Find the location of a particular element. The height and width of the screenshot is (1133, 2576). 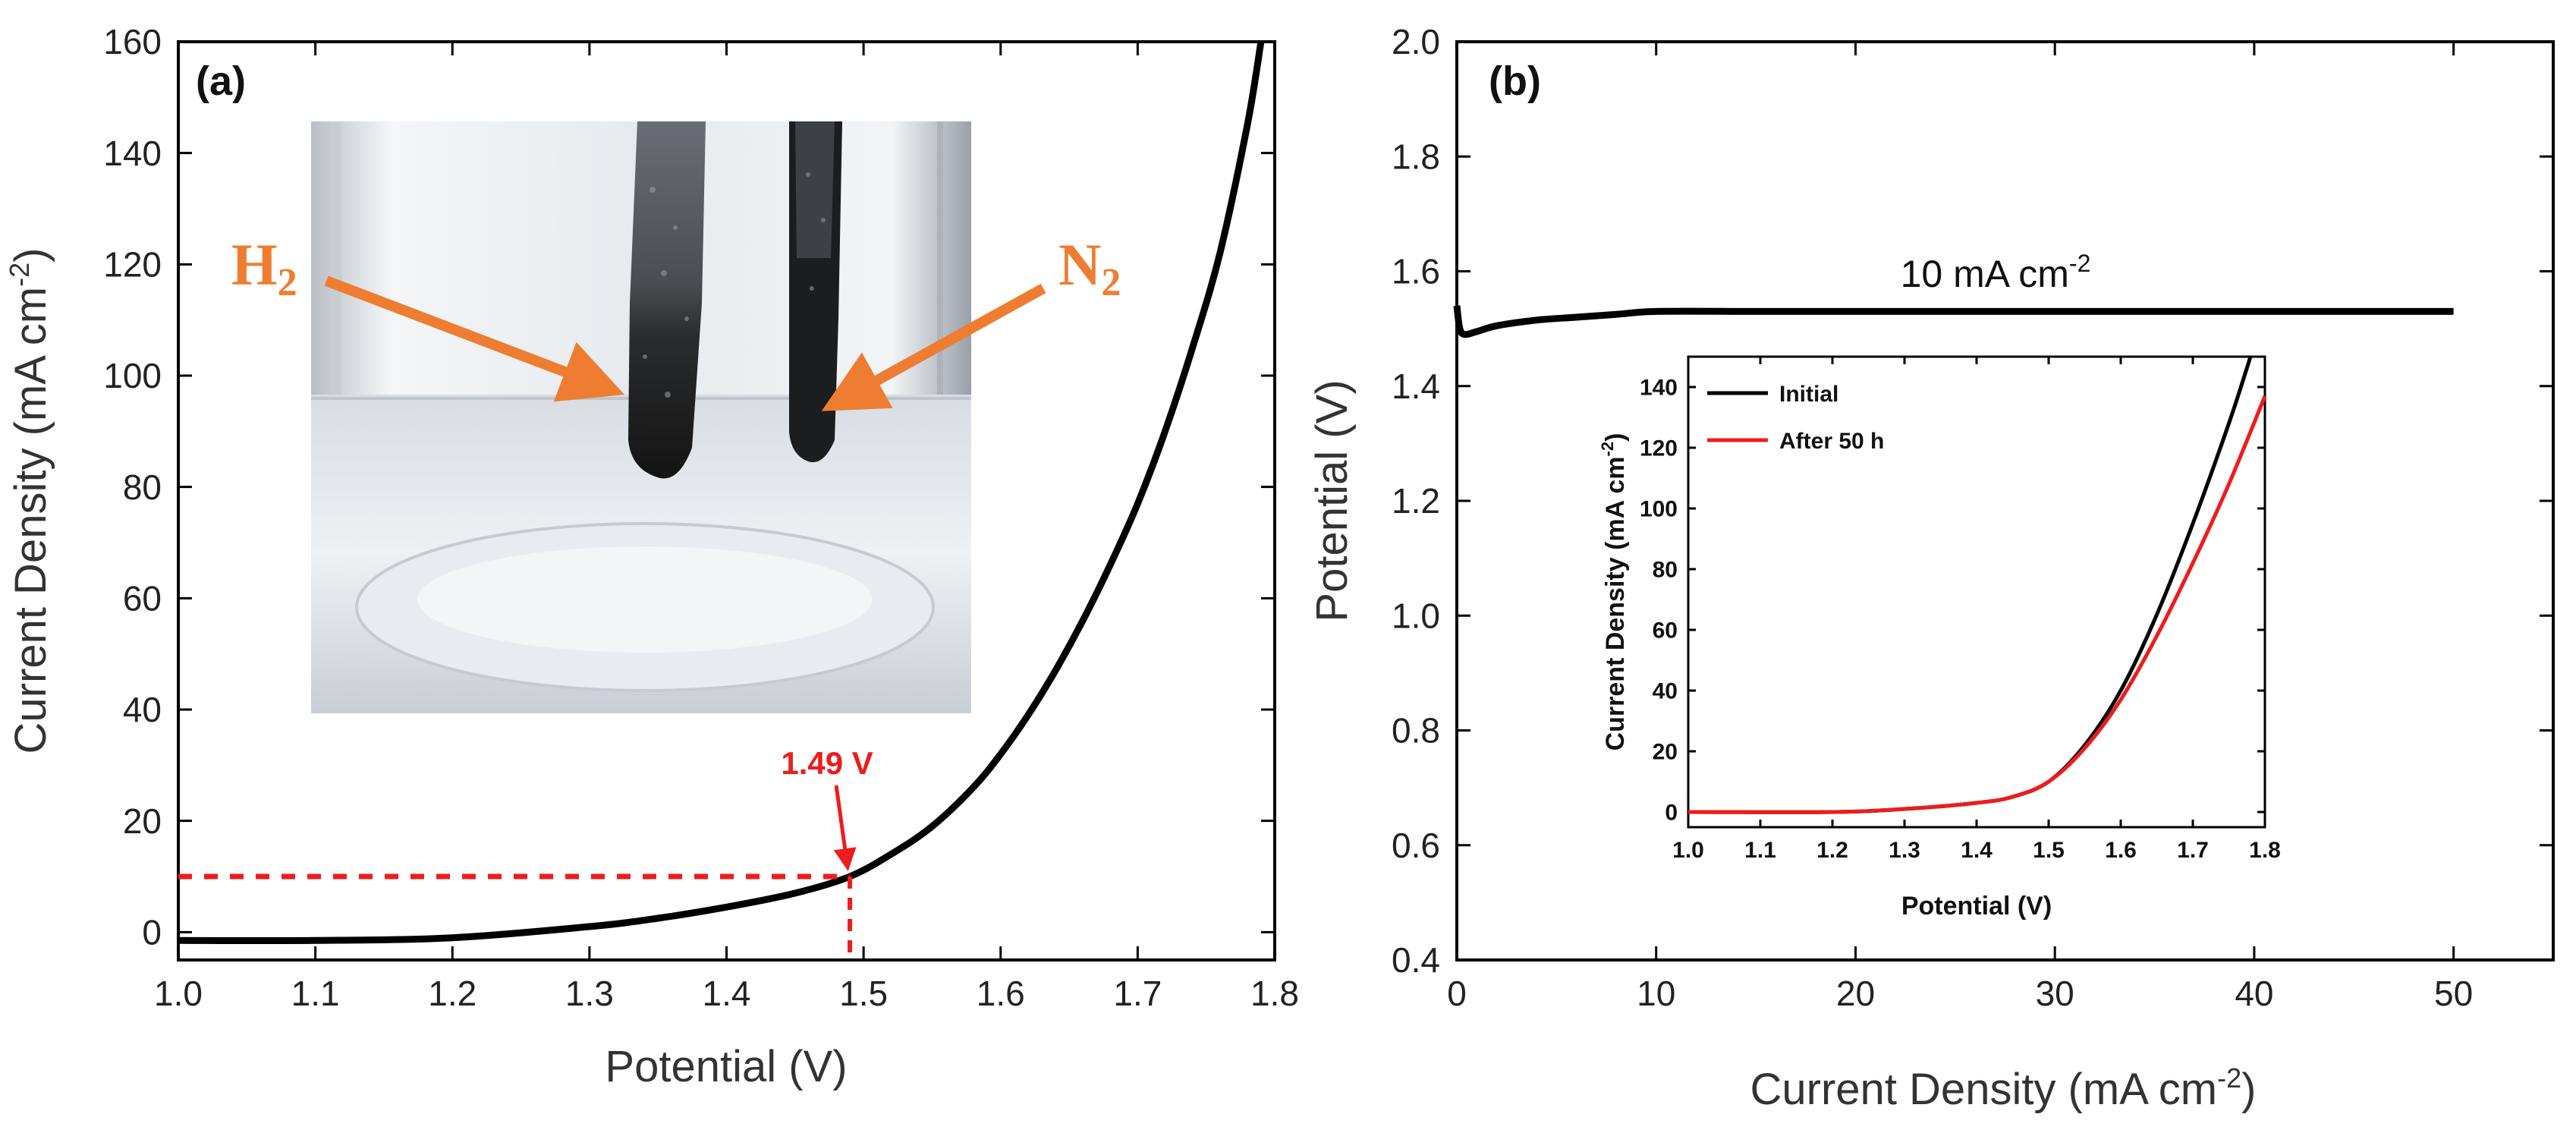

photo-annotations: H2 N2 is located at coordinates (676, 321).